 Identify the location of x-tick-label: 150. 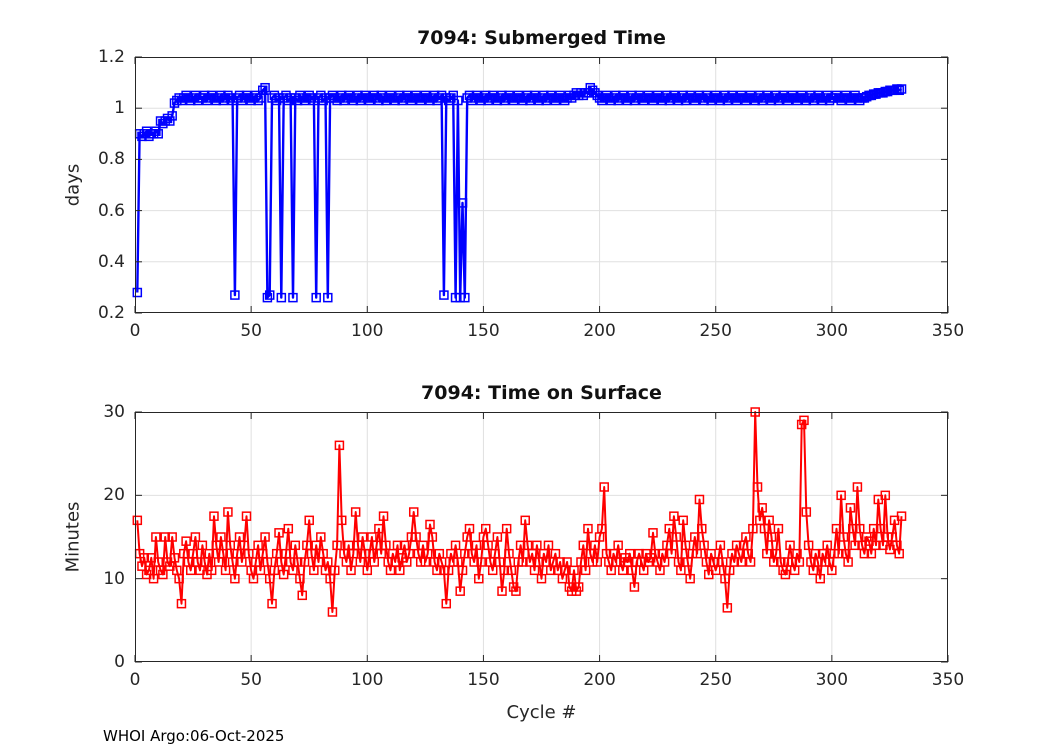
(483, 680).